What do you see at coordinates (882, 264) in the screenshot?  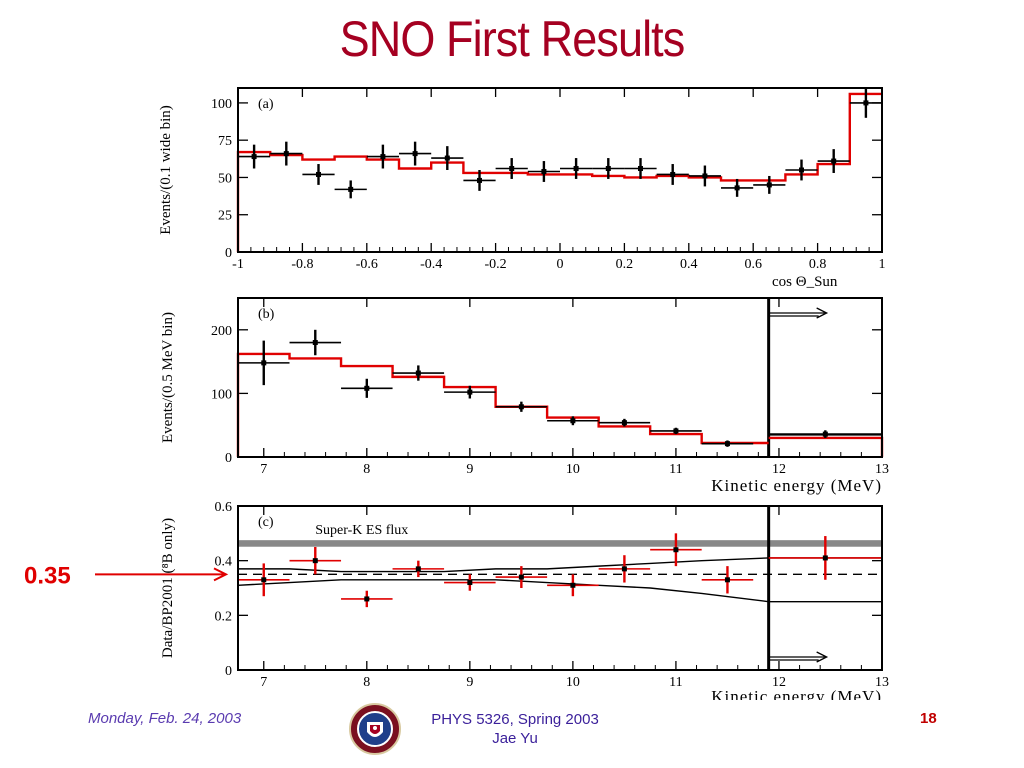 I see `x-tick-label: 1` at bounding box center [882, 264].